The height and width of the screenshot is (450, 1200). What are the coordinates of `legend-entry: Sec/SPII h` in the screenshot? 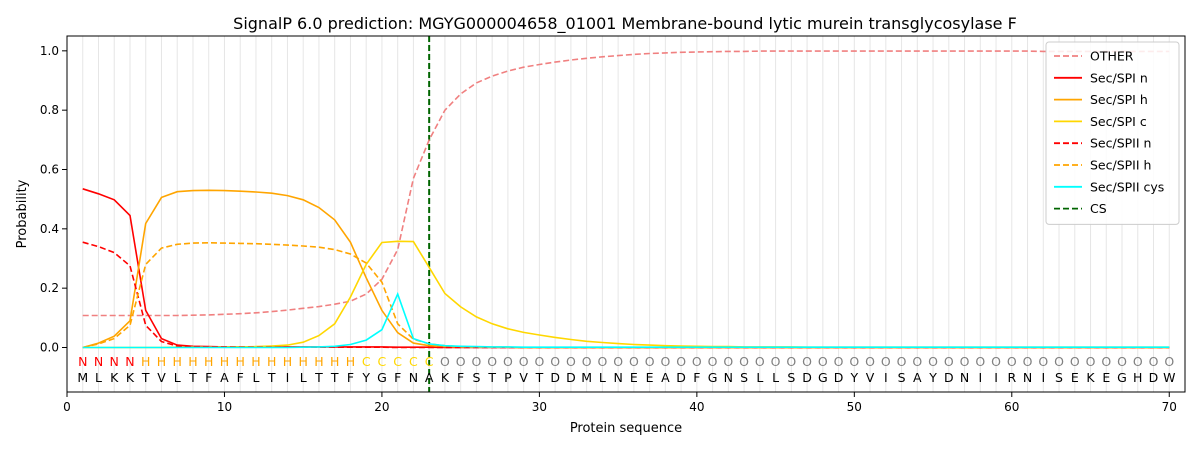 It's located at (1120, 165).